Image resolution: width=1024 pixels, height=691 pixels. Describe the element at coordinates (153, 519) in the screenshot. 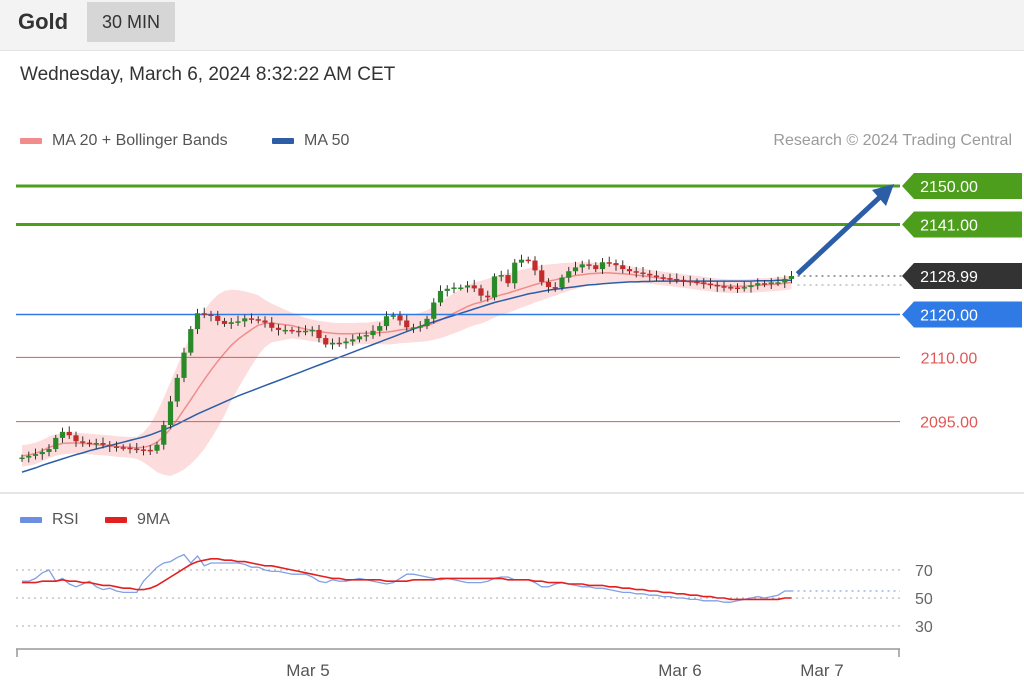

I see `legend-9ma-label: 9MA` at that location.